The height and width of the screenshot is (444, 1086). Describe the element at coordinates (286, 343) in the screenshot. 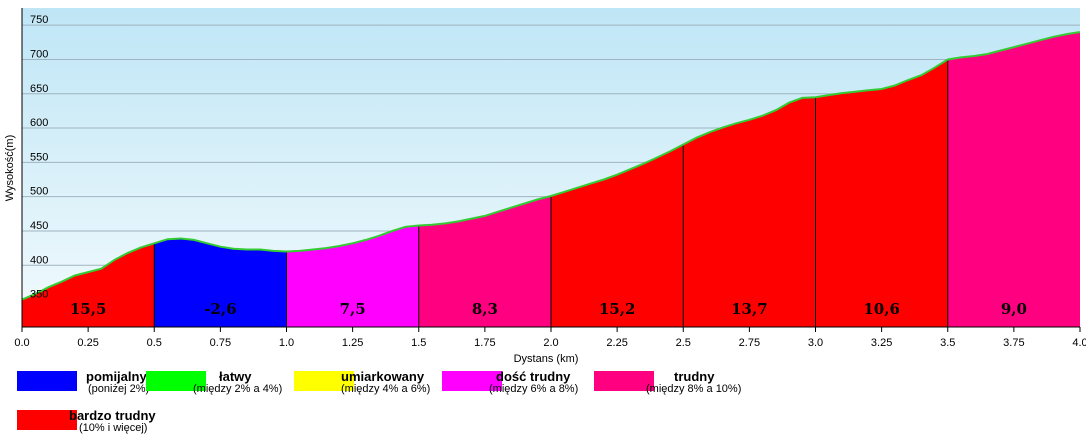

I see `x-tick-label: 1.0` at that location.